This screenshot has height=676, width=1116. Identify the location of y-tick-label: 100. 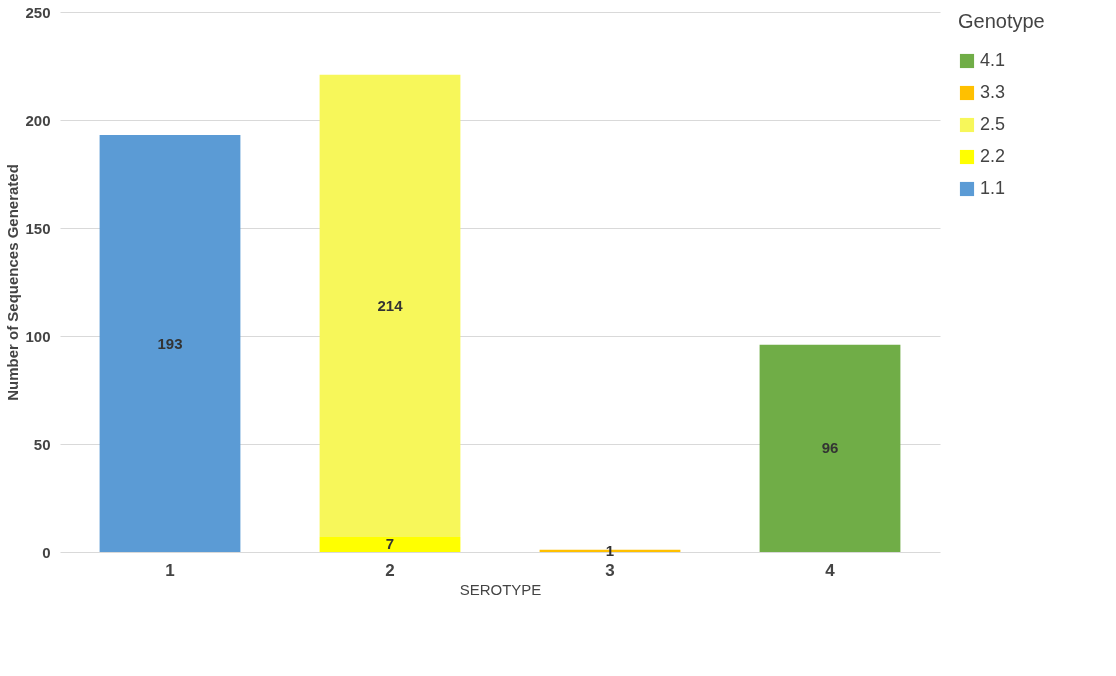
(38, 336).